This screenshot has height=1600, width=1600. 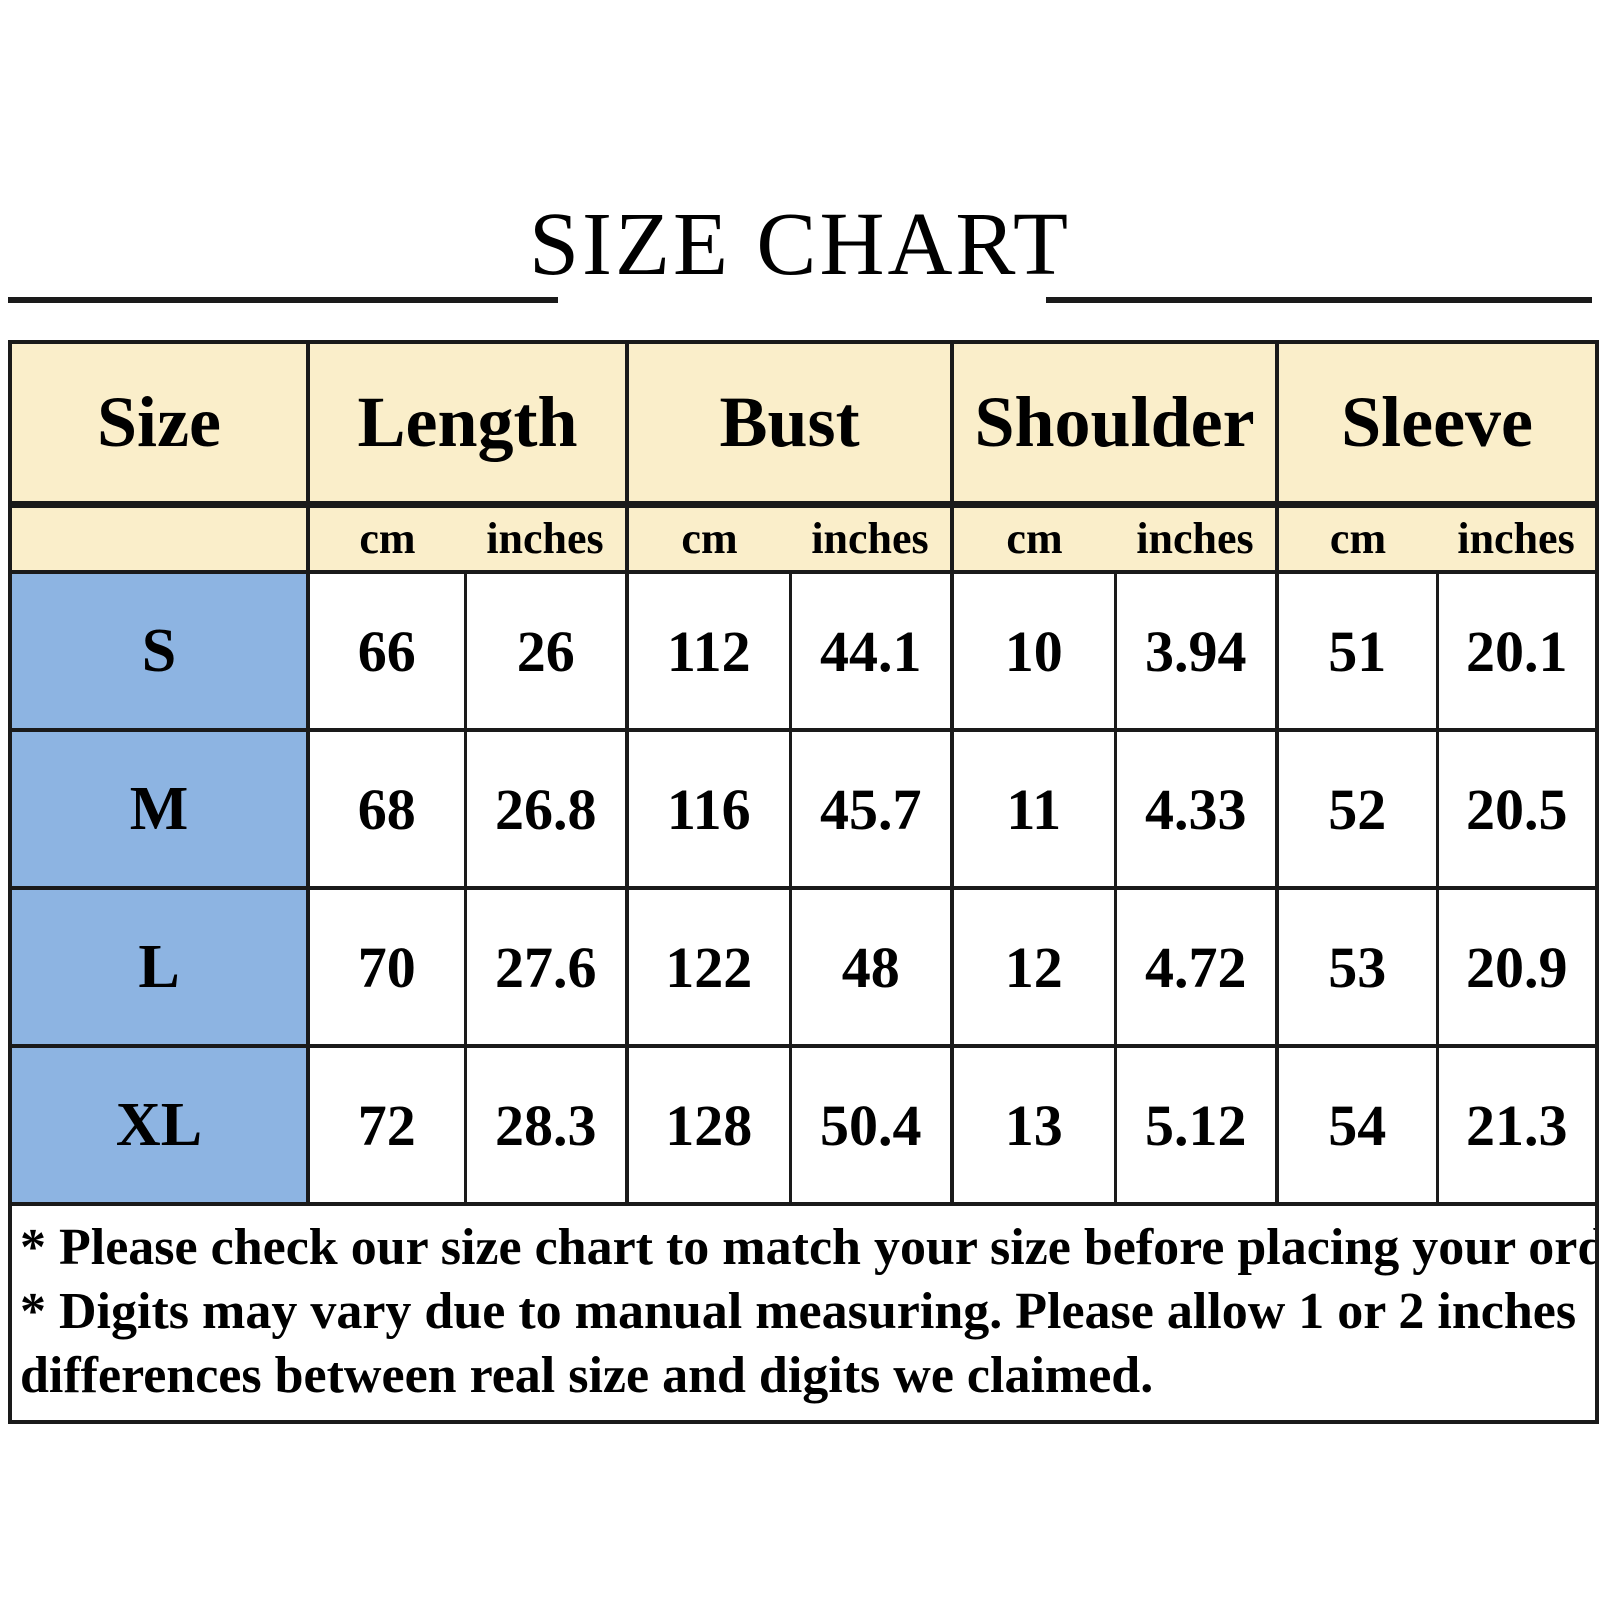 What do you see at coordinates (1356, 536) in the screenshot?
I see `unit-cell-sleeve-cm: cm` at bounding box center [1356, 536].